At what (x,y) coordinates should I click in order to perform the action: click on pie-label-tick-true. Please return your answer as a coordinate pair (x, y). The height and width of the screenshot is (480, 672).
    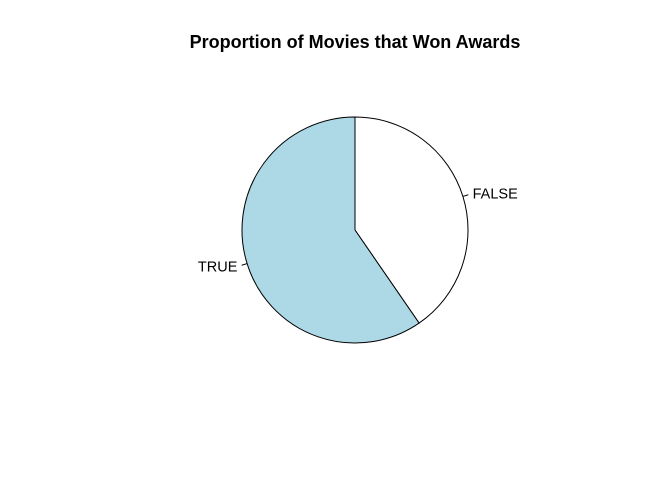
    Looking at the image, I should click on (244, 264).